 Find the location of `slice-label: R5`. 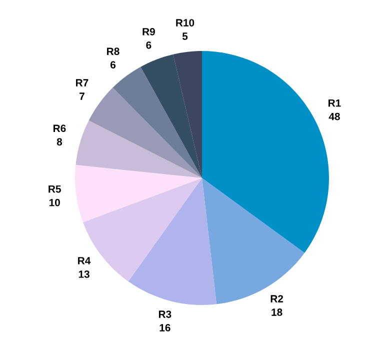

slice-label: R5 is located at coordinates (54, 189).